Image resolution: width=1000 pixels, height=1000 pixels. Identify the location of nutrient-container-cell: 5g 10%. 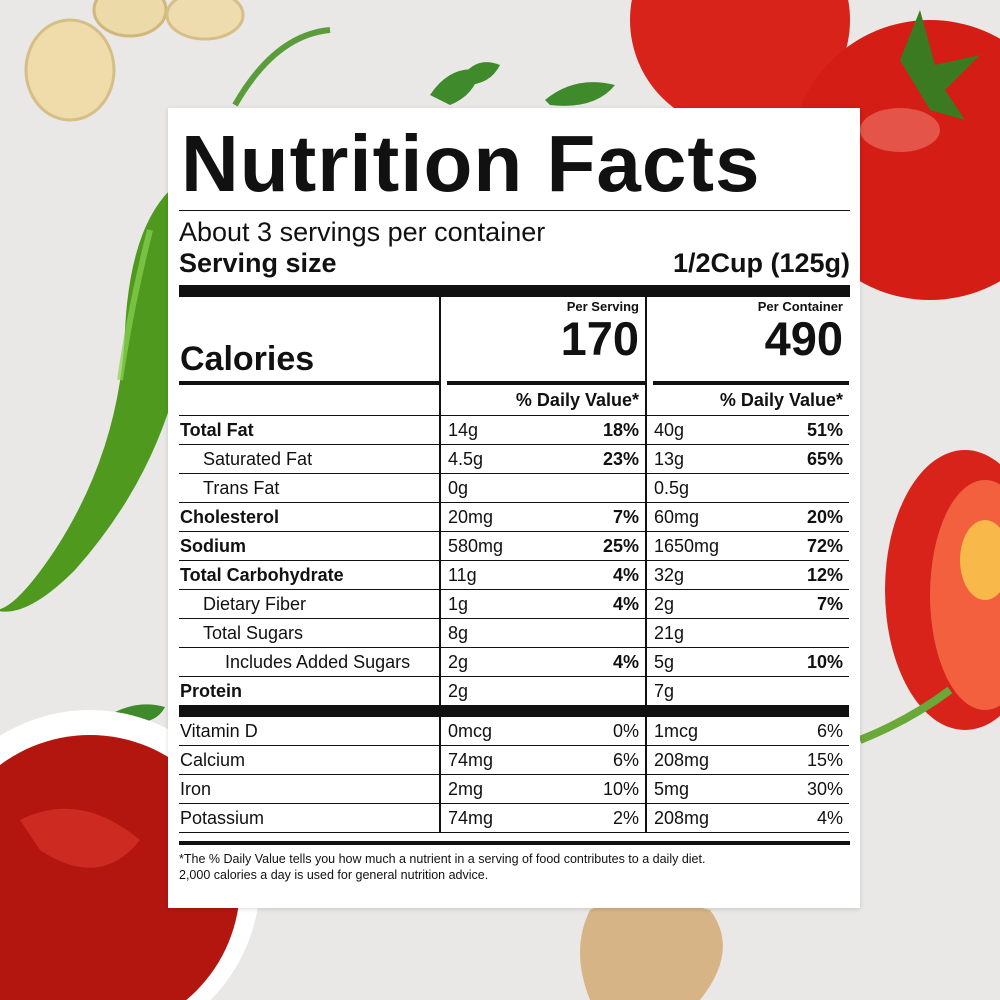
(748, 662).